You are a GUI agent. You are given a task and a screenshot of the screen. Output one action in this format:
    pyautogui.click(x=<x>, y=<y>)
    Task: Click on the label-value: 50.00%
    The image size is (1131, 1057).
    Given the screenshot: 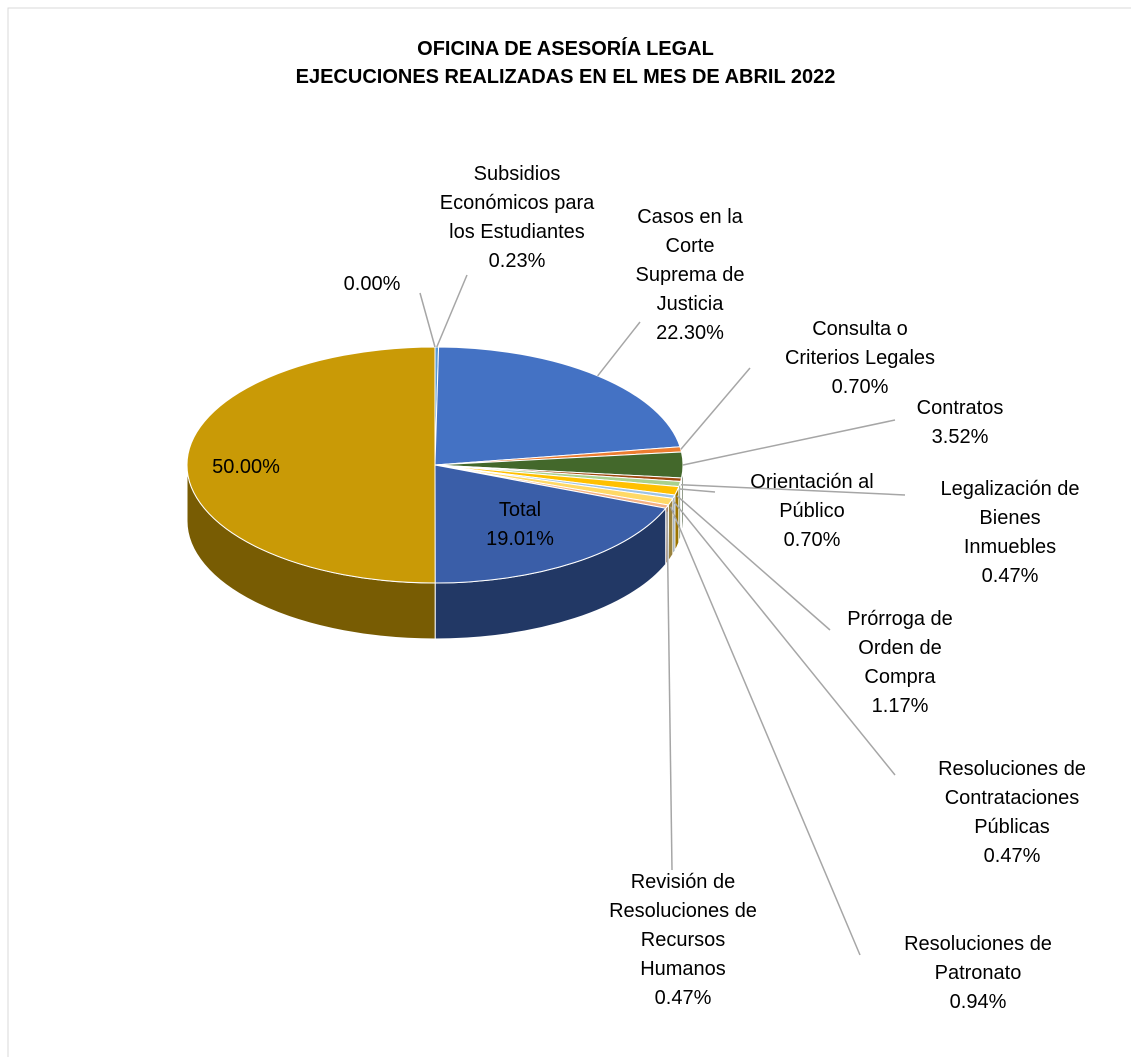 What is the action you would take?
    pyautogui.click(x=246, y=467)
    